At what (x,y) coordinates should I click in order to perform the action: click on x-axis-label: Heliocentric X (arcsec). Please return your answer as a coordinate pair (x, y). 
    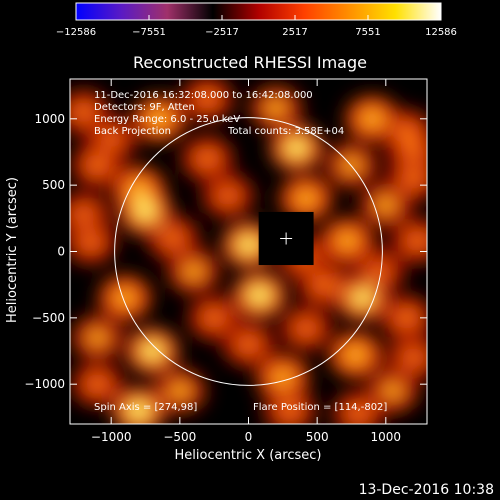
    Looking at the image, I should click on (248, 455).